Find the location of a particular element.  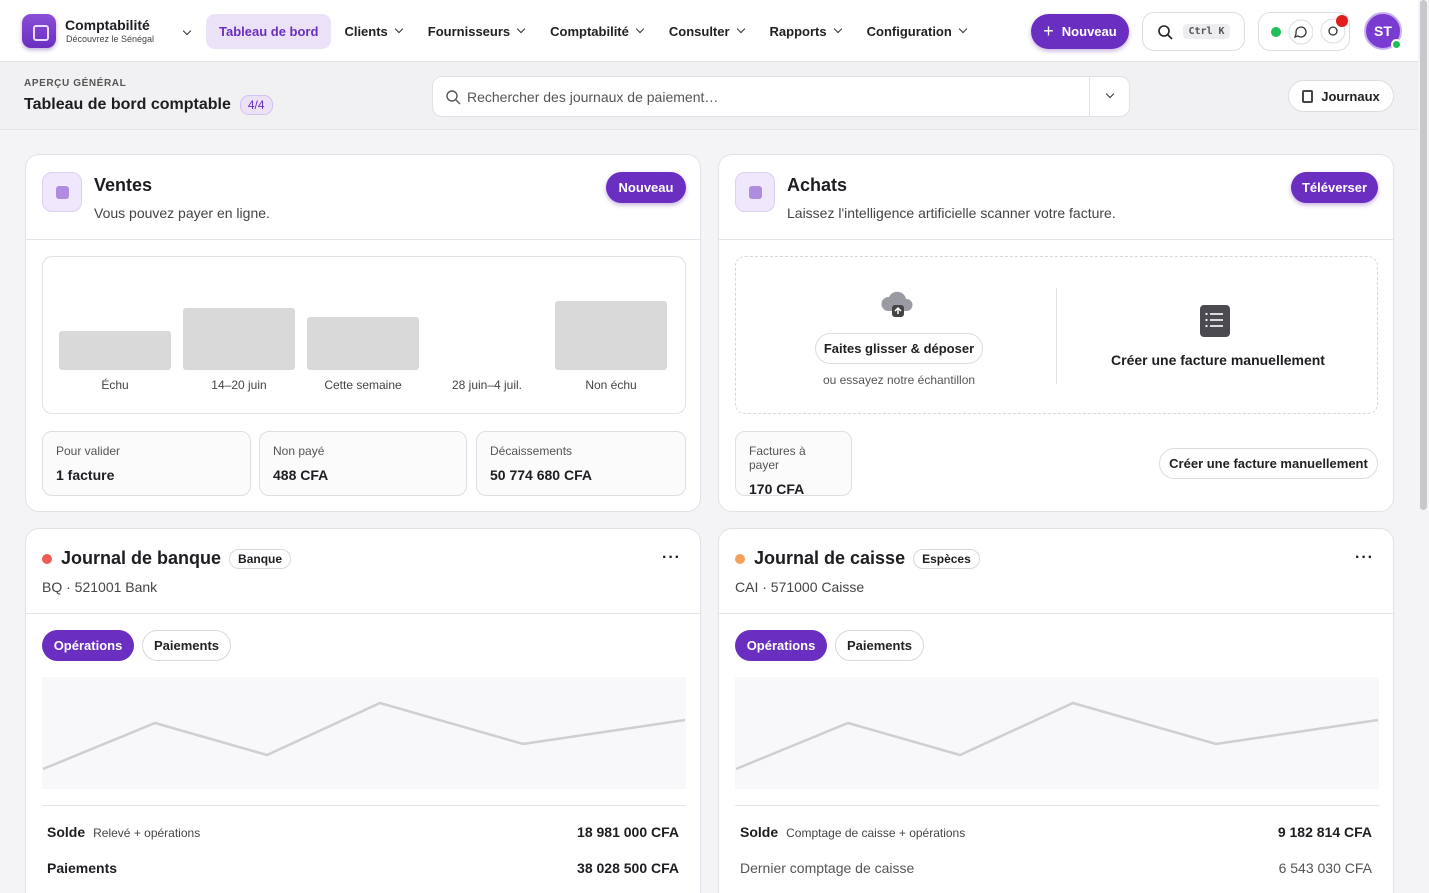

stat-card: Factures à payer 170 CFA is located at coordinates (793, 464).